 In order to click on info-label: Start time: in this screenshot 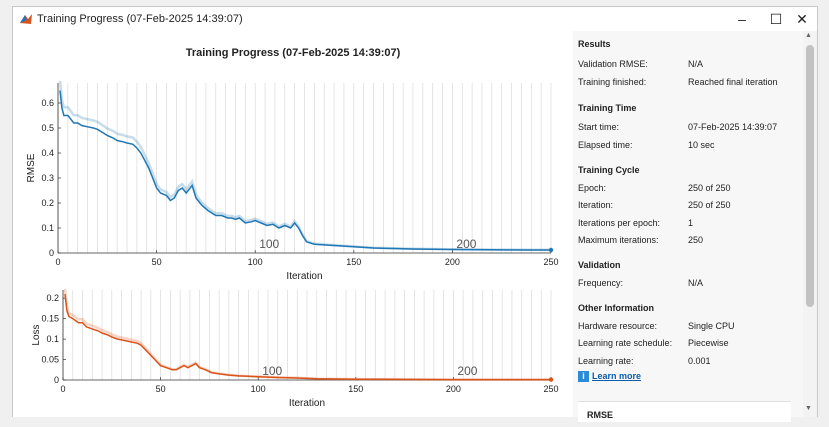, I will do `click(599, 127)`.